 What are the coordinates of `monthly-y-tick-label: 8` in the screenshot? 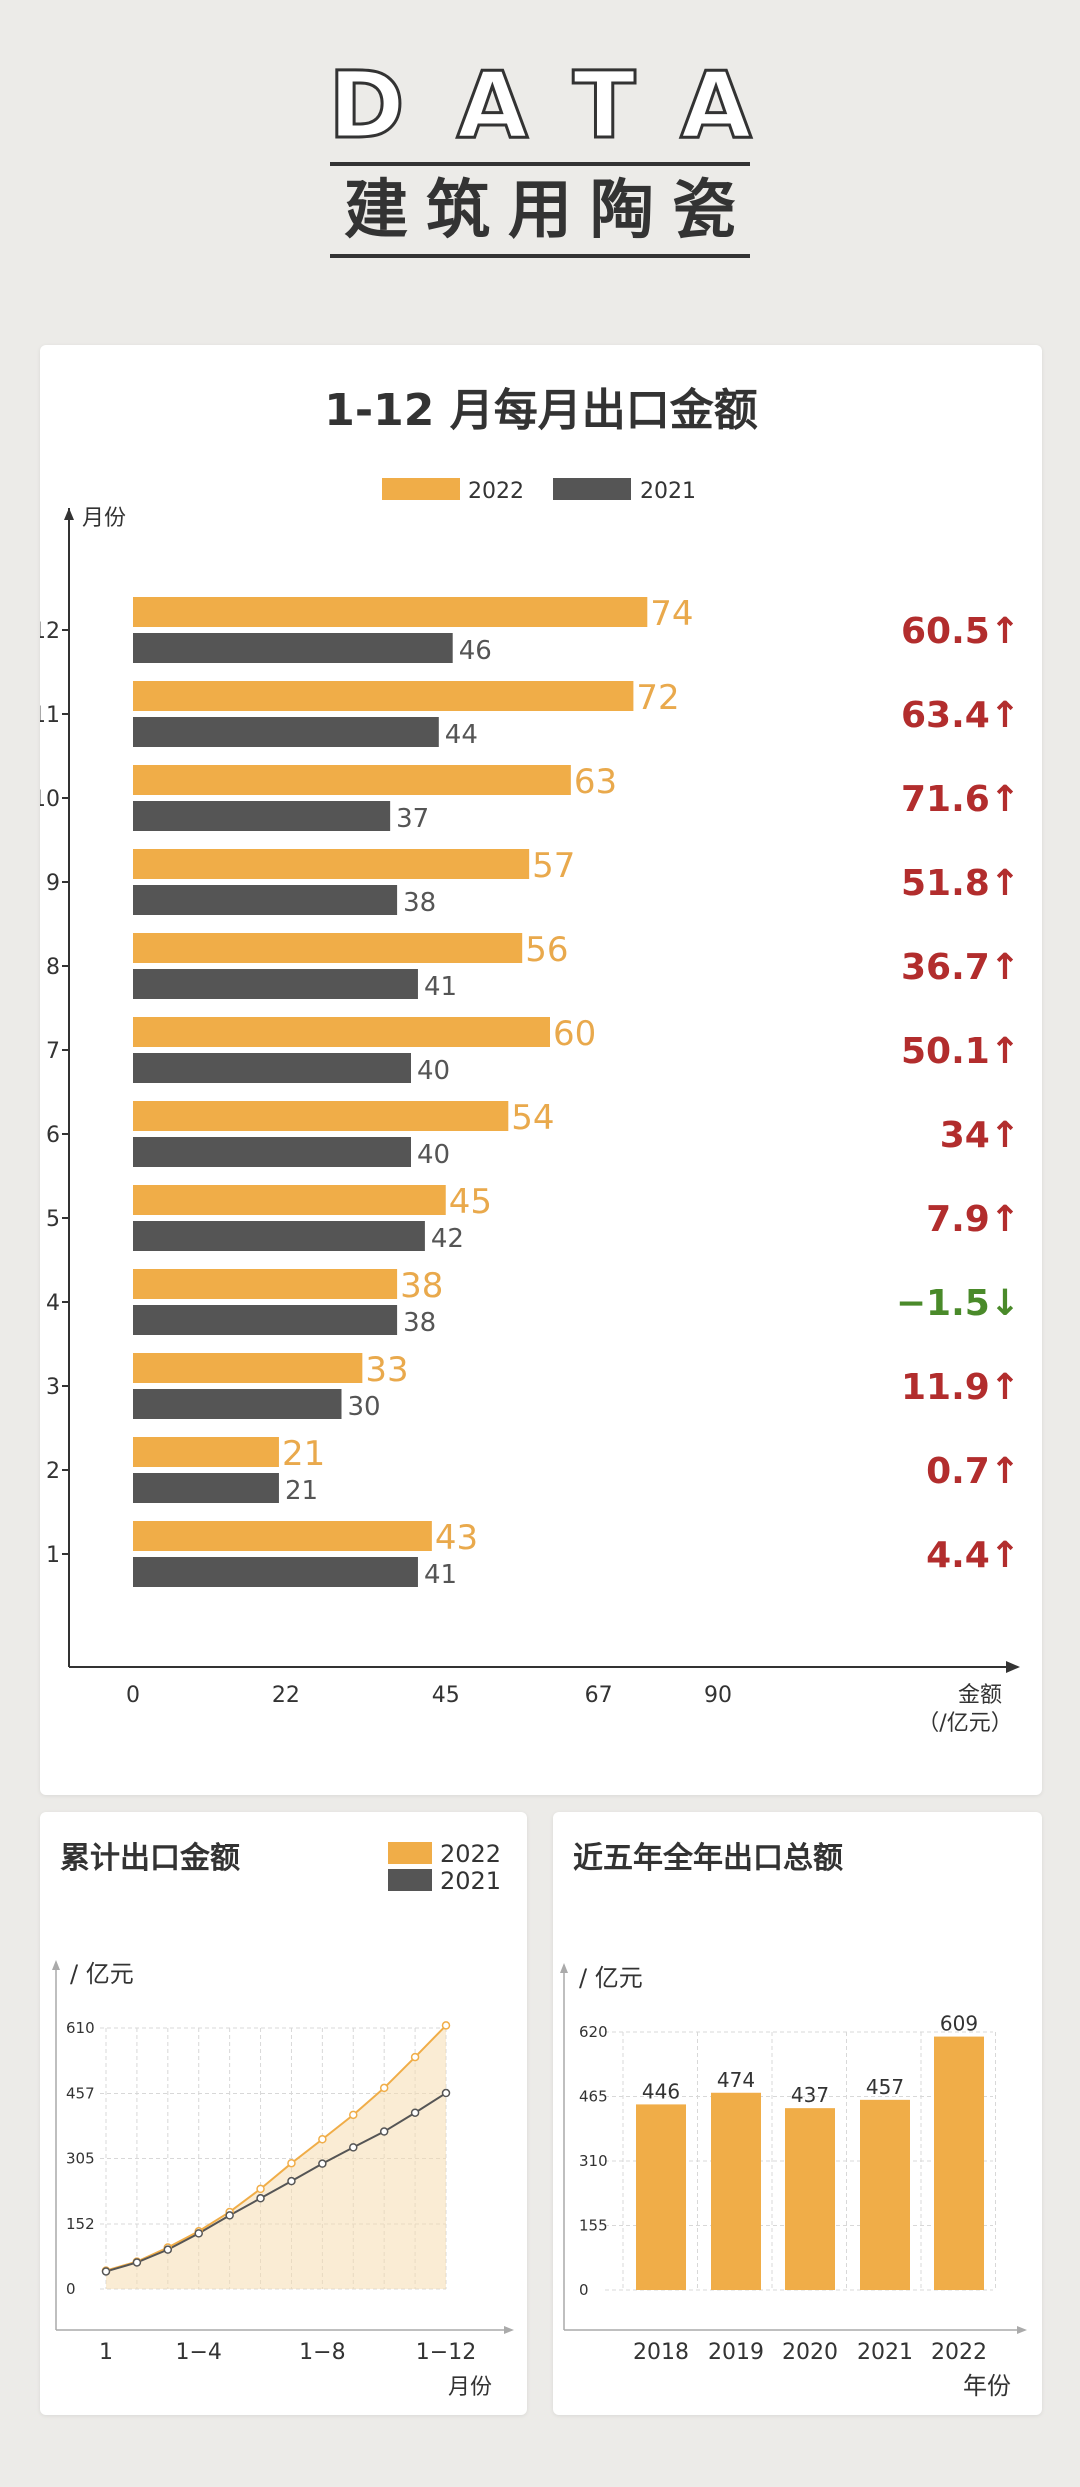 It's located at (53, 967).